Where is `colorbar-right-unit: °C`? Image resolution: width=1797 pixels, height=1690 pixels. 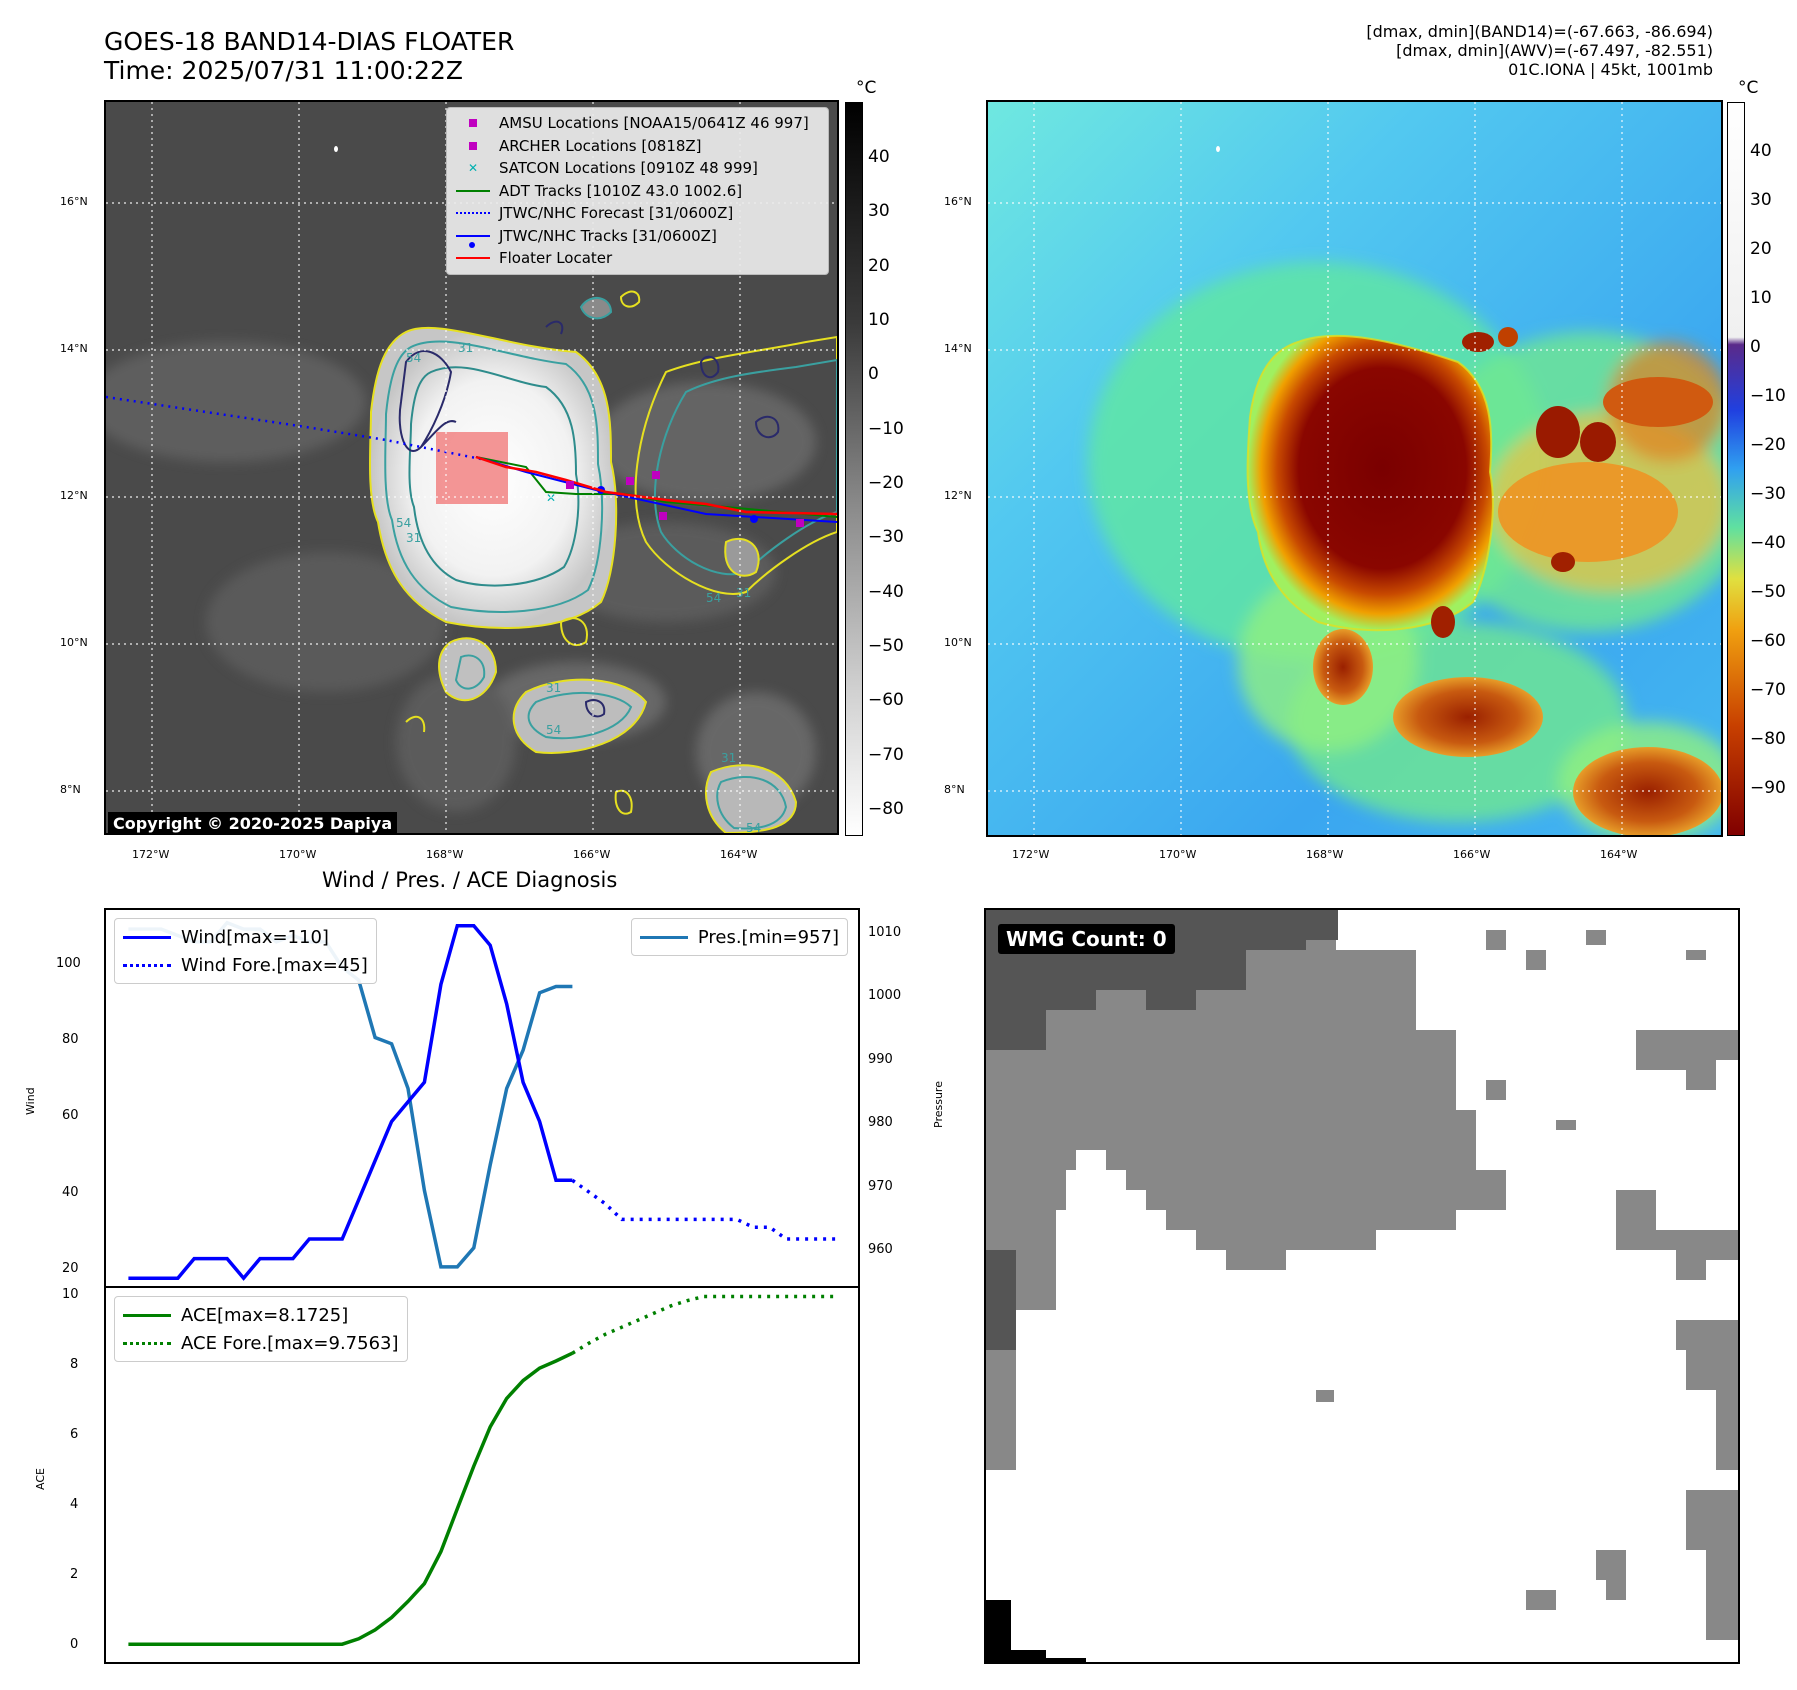 colorbar-right-unit: °C is located at coordinates (1748, 88).